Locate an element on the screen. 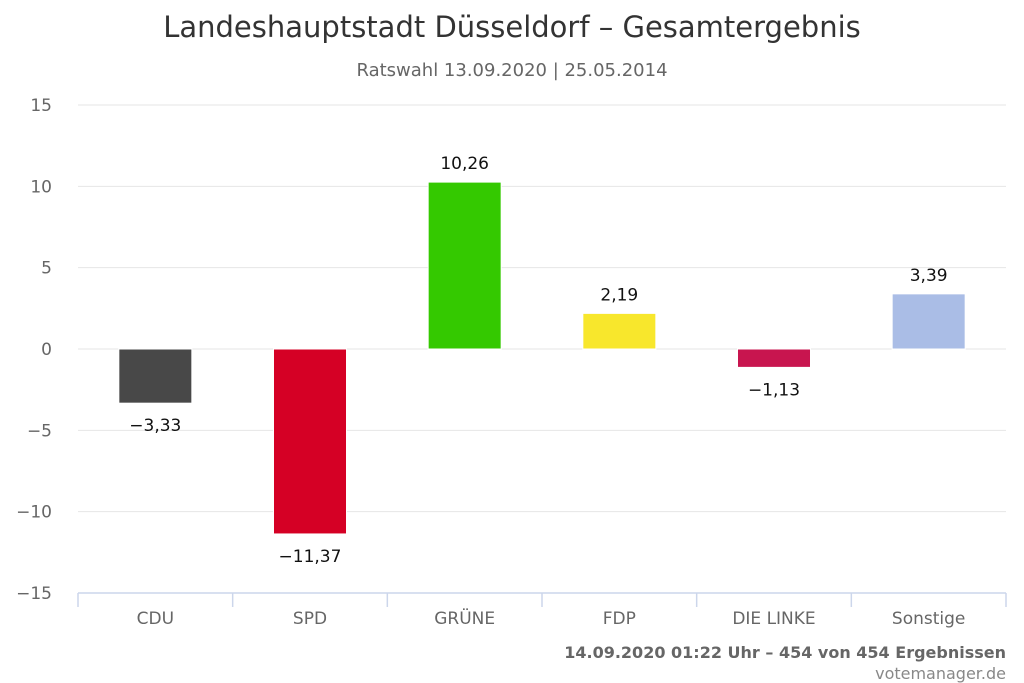 Image resolution: width=1024 pixels, height=683 pixels. data-label: 10,26 is located at coordinates (464, 164).